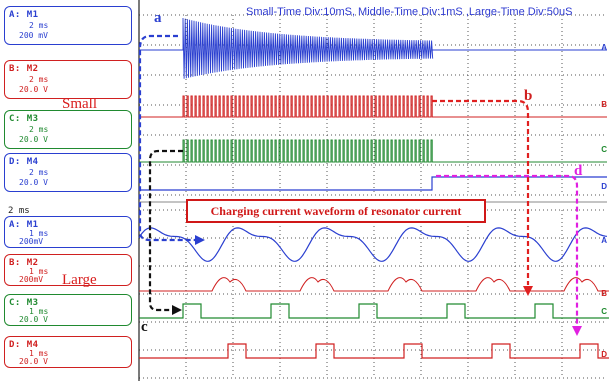 This screenshot has height=381, width=609. I want to click on channel-marker-a1: A, so click(604, 47).